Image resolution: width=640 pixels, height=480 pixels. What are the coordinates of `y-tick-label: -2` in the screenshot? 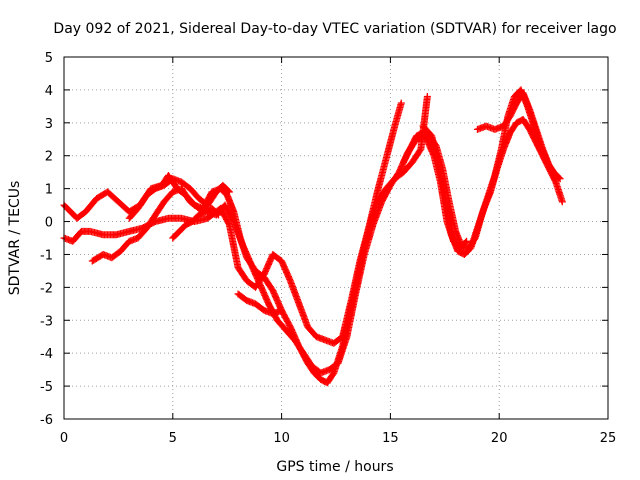 It's located at (46, 288).